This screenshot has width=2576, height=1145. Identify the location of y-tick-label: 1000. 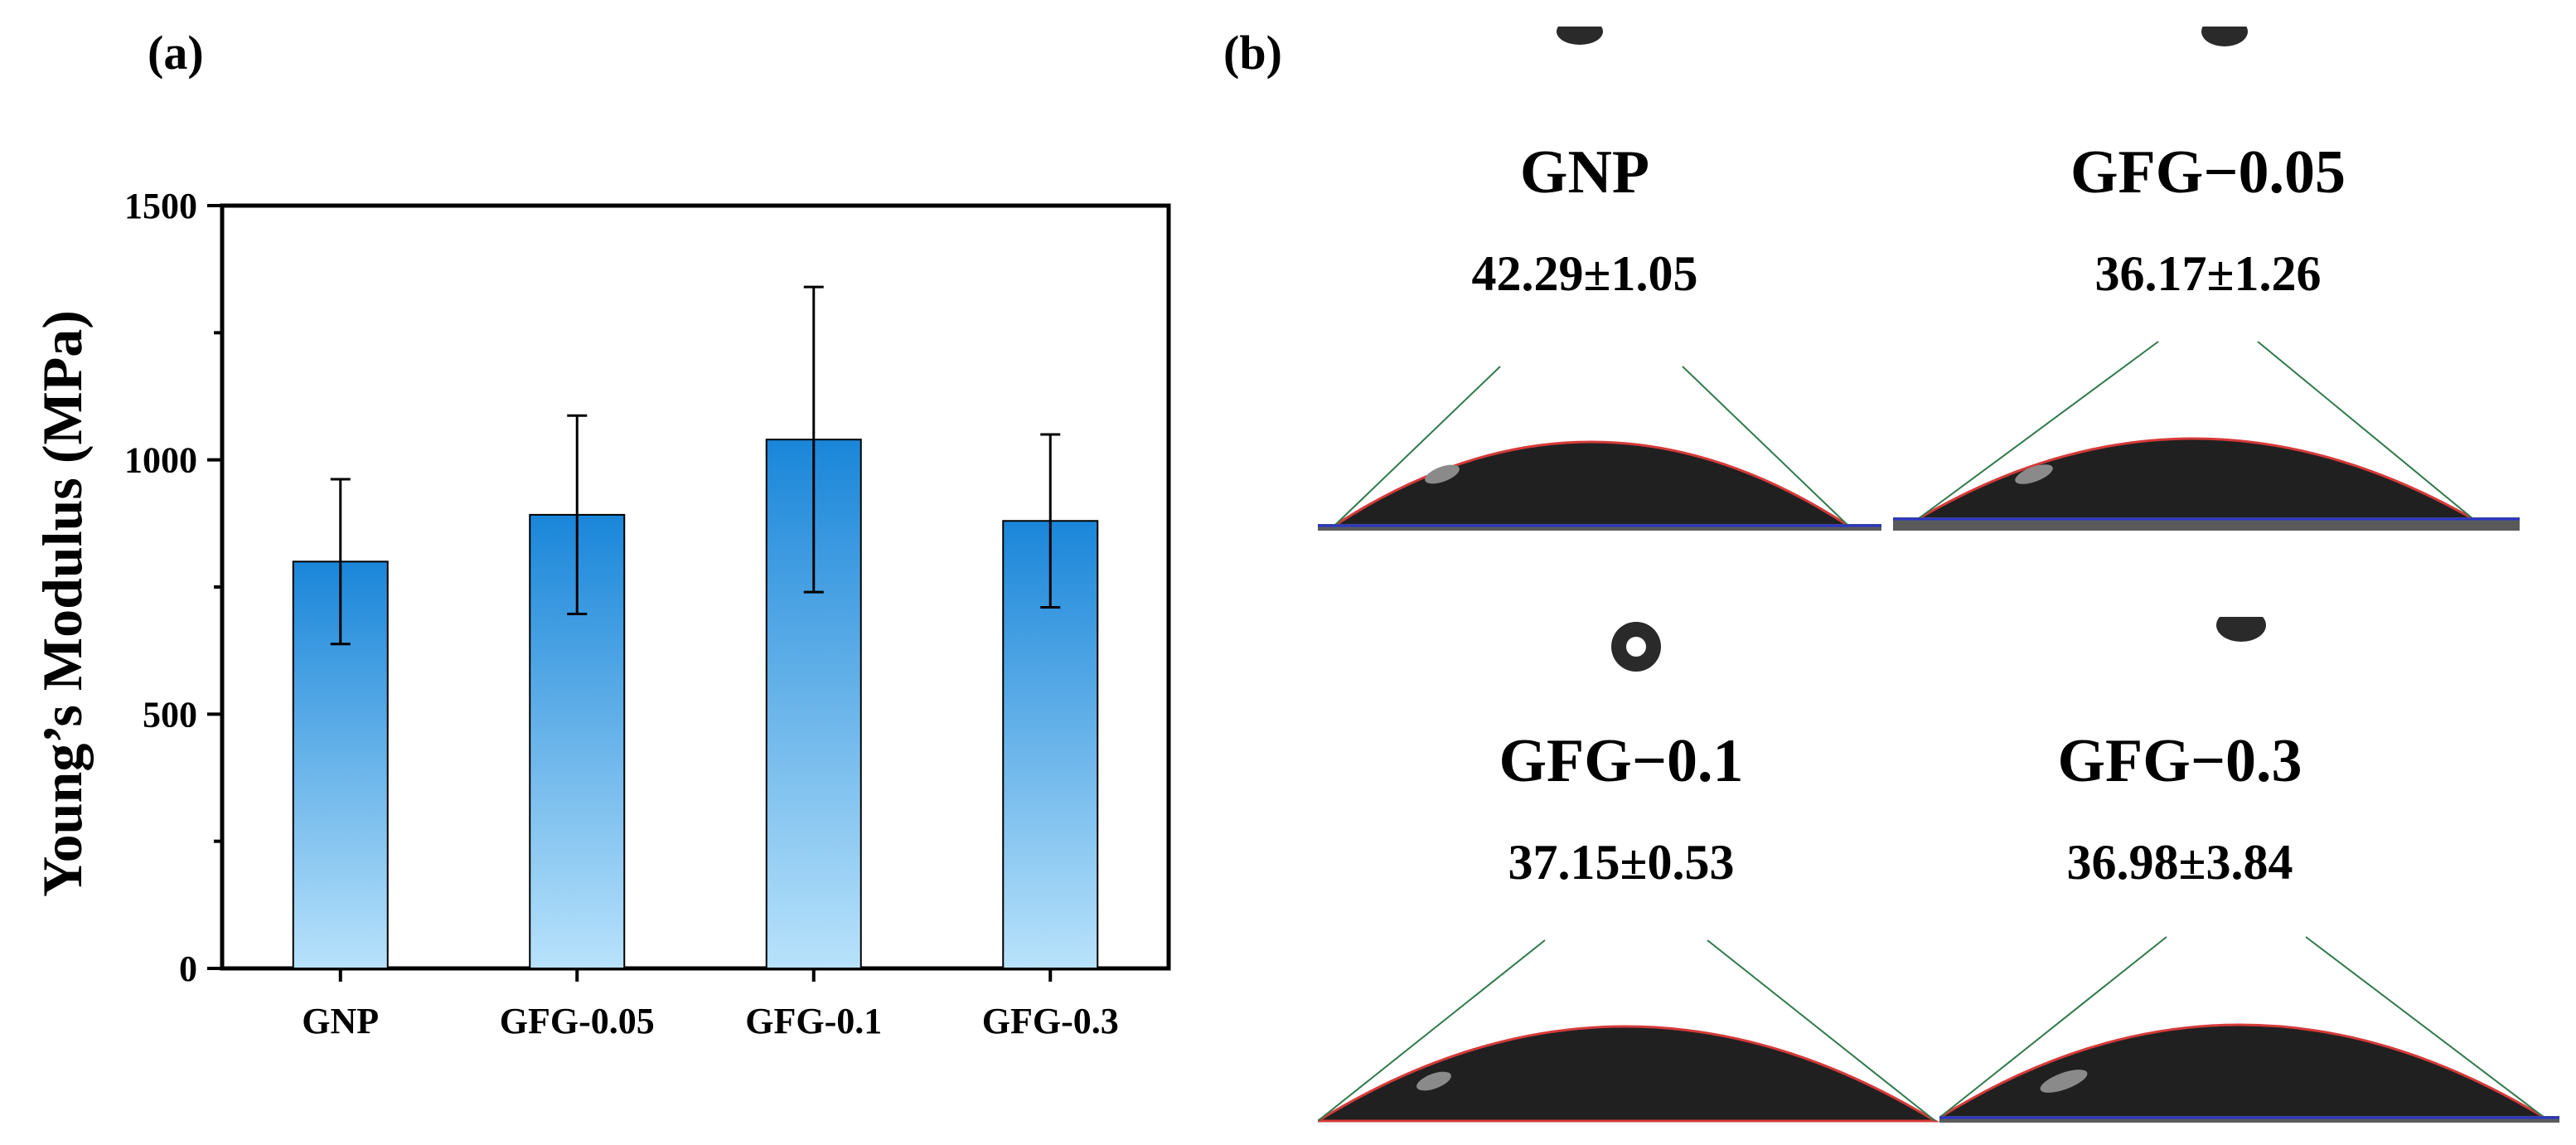
(160, 460).